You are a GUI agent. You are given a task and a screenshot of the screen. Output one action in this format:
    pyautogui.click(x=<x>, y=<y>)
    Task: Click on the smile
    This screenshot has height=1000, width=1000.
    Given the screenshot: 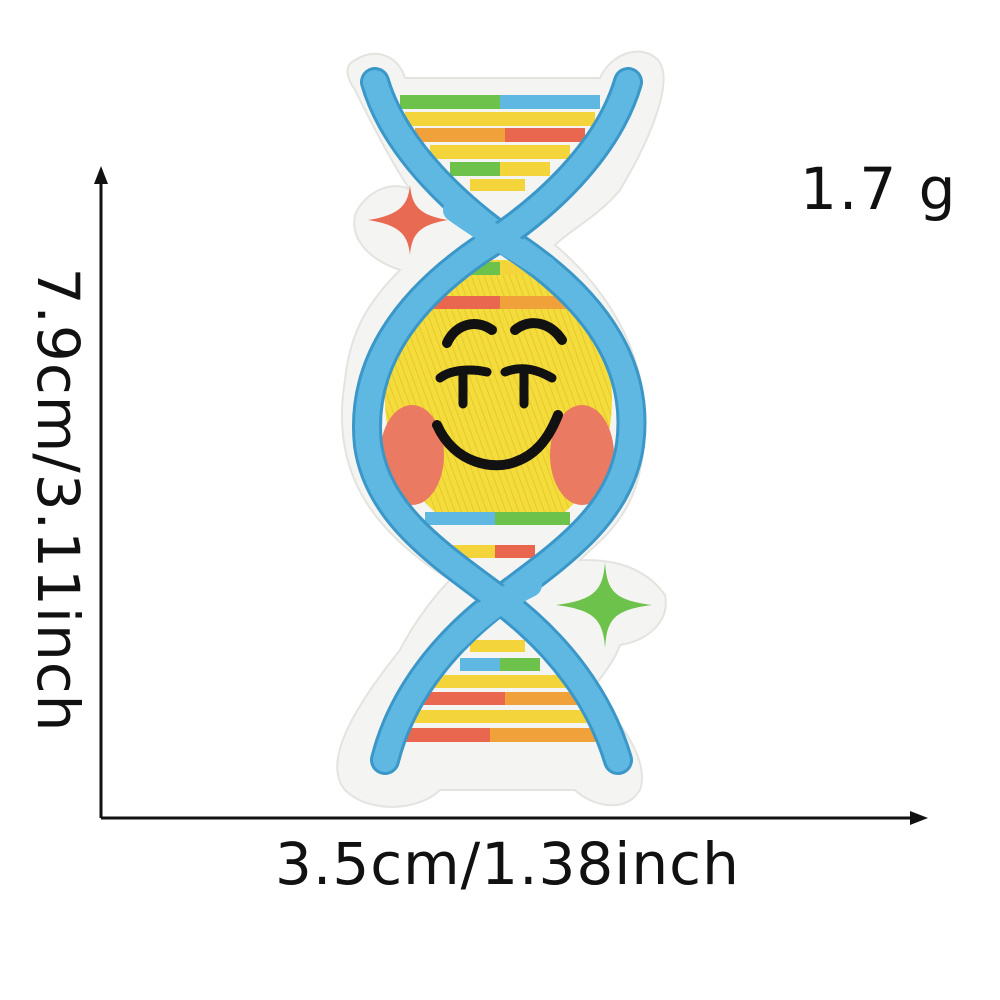 What is the action you would take?
    pyautogui.click(x=497, y=440)
    